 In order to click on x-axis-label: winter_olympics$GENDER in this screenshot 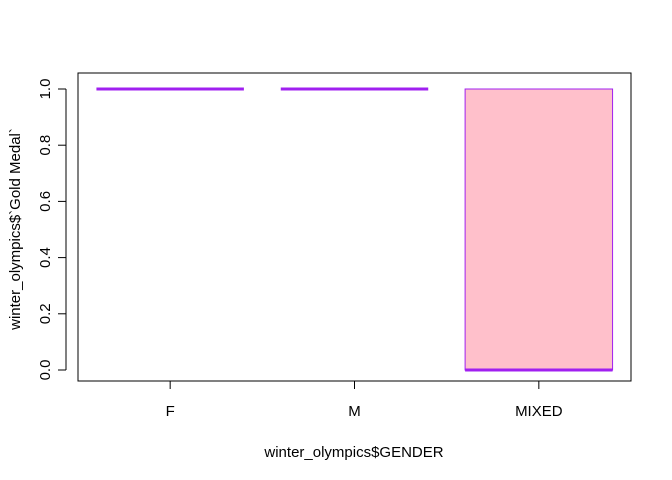, I will do `click(353, 452)`.